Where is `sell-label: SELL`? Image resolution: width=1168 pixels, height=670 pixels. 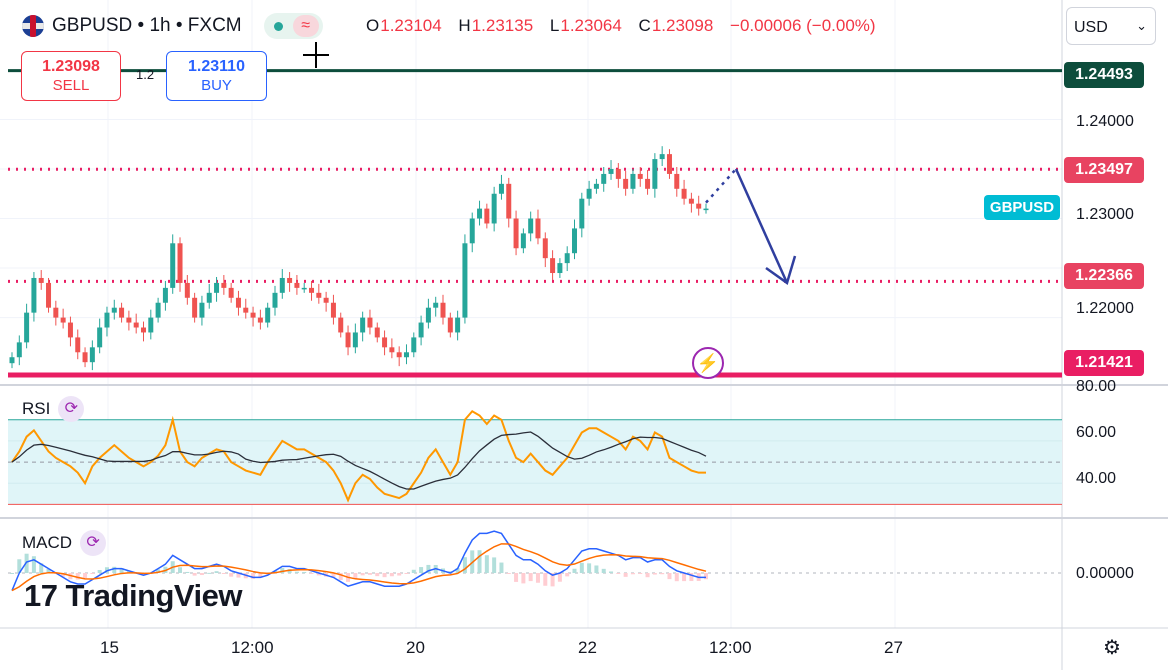
sell-label: SELL is located at coordinates (71, 85).